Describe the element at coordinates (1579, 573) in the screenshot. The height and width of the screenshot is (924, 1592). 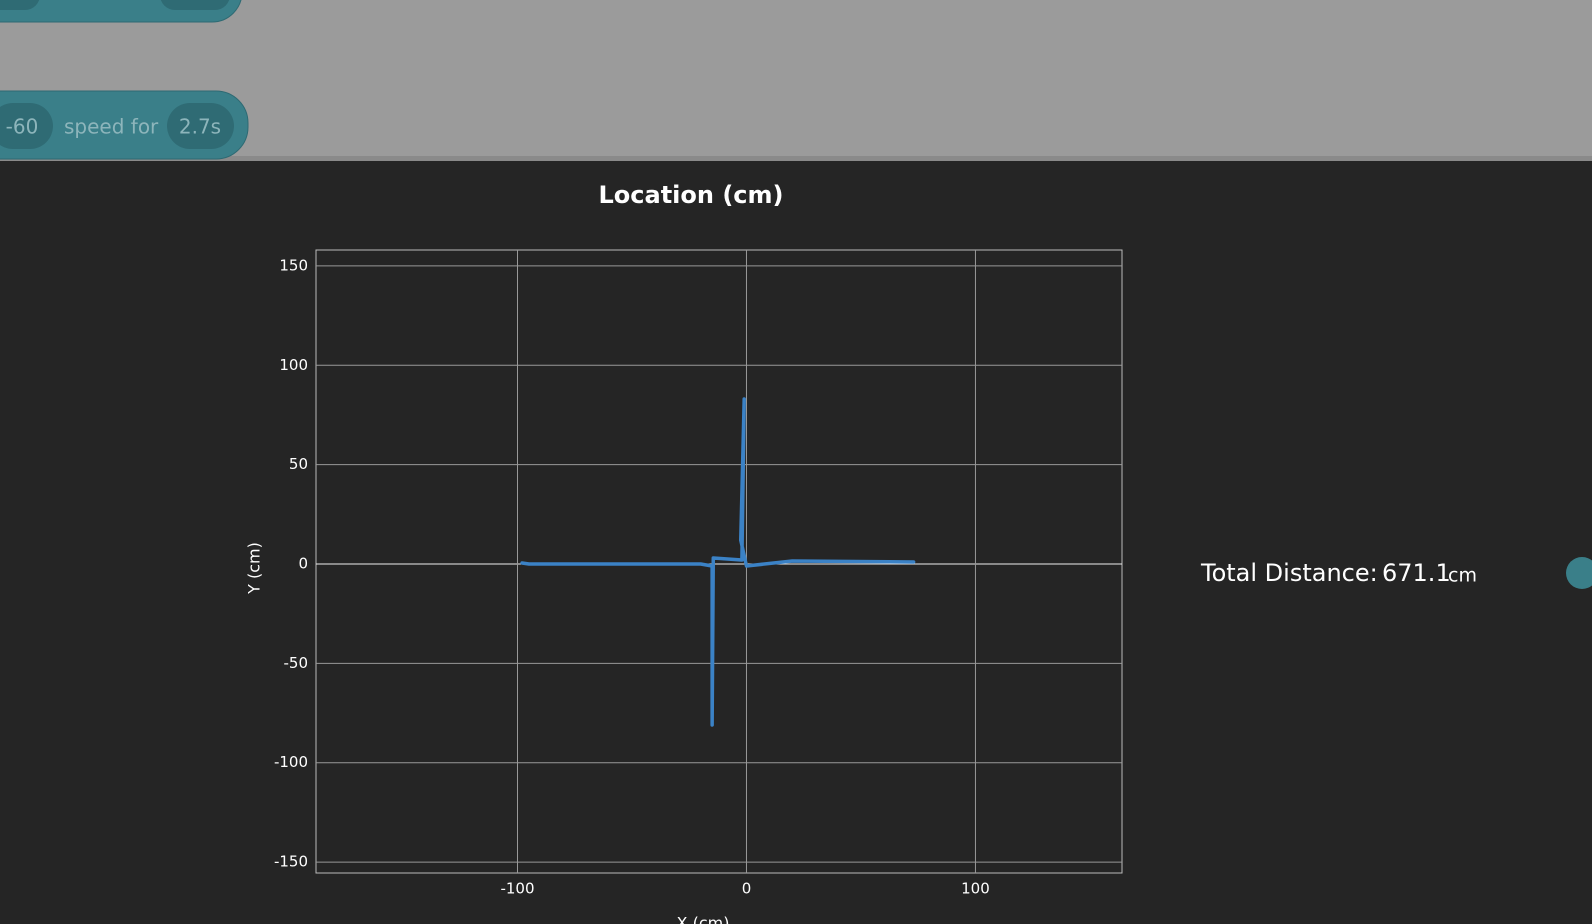
I see `side-button` at that location.